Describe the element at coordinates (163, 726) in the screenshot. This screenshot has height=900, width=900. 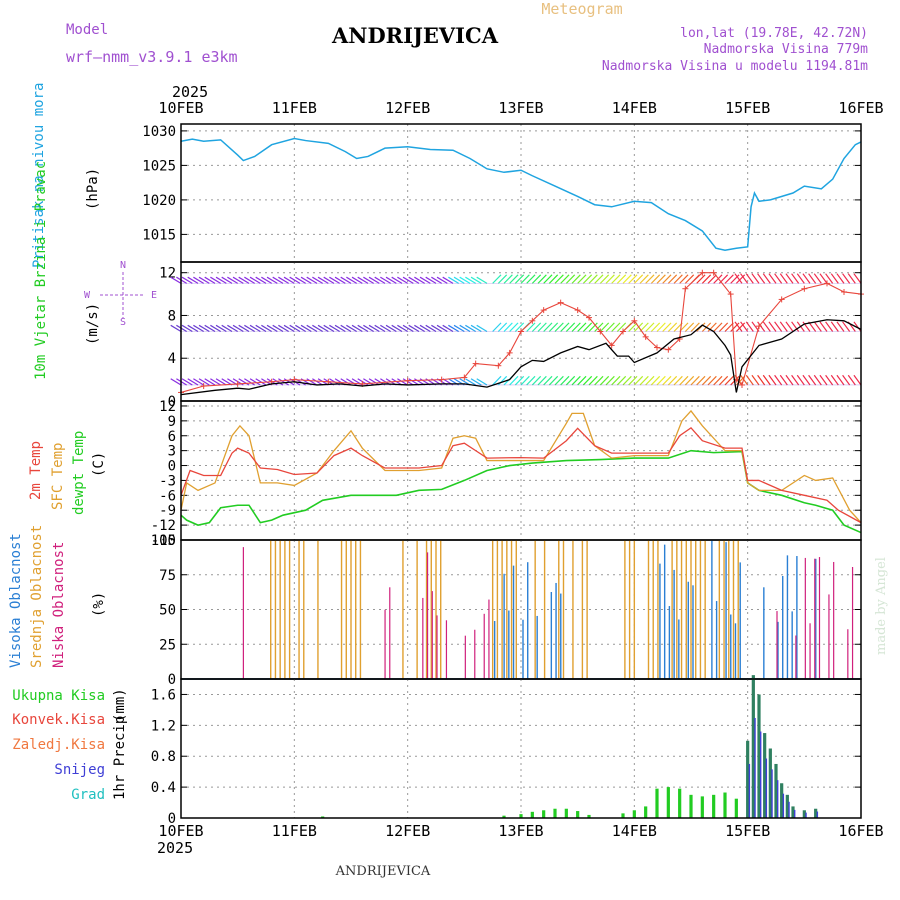
I see `y-tick-label: 1.2` at that location.